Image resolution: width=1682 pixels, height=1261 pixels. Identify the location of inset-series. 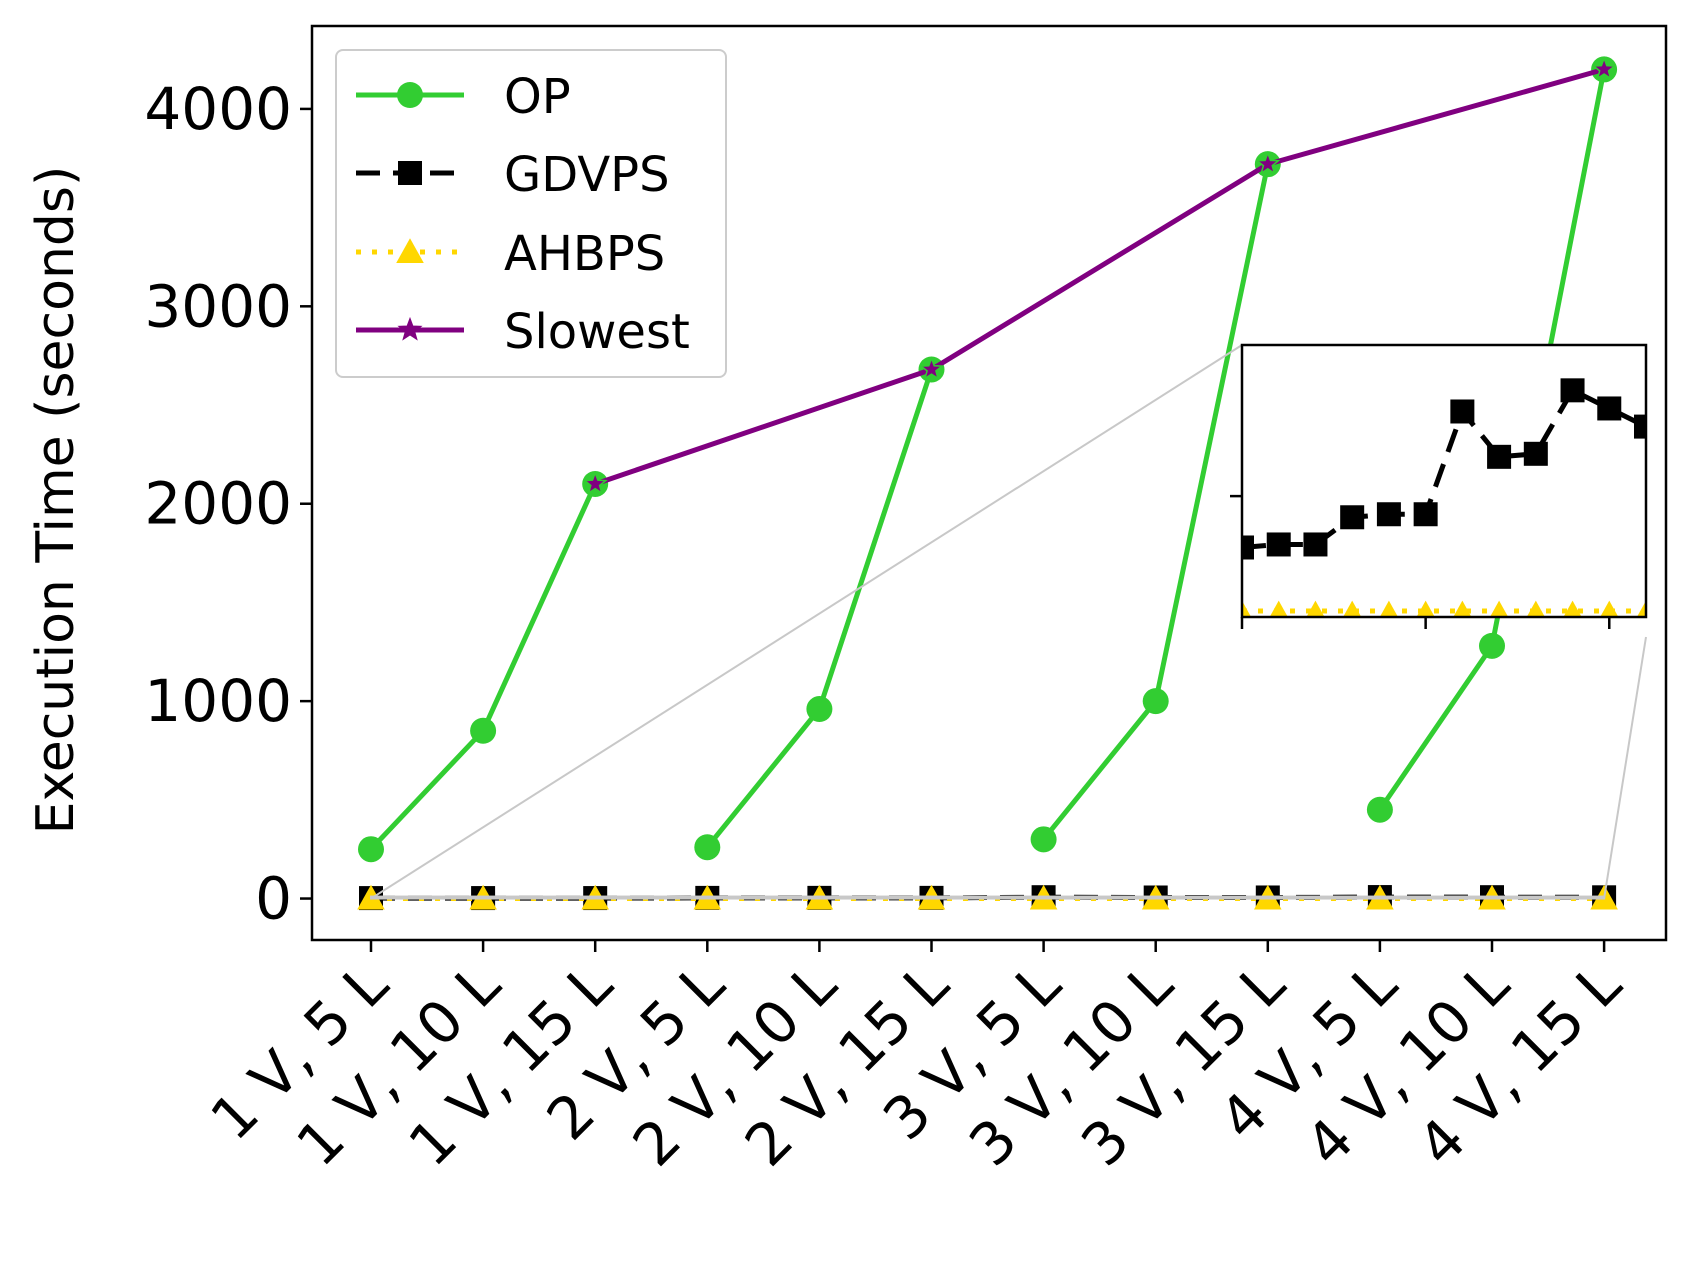
(1444, 497).